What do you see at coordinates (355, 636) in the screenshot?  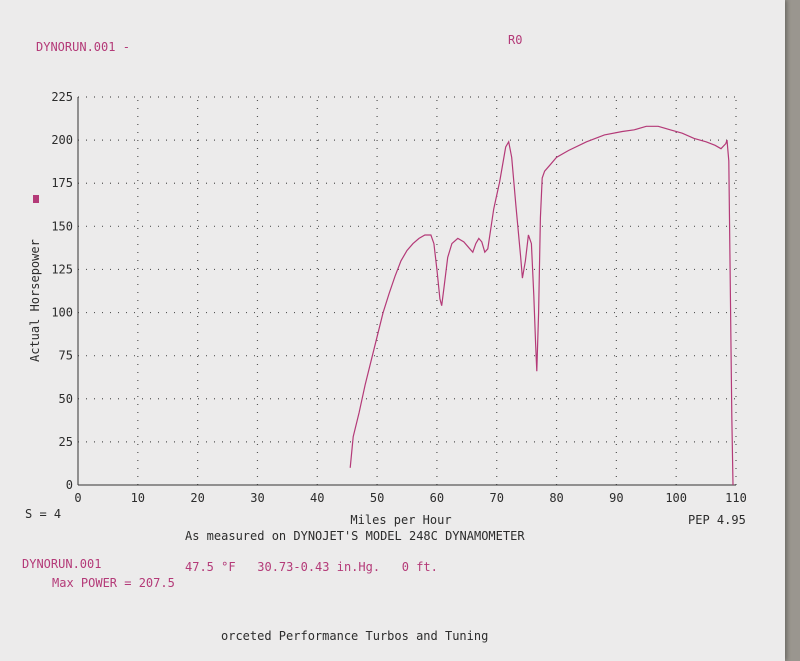 I see `company-name: orceted Performance Turbos and Tuning` at bounding box center [355, 636].